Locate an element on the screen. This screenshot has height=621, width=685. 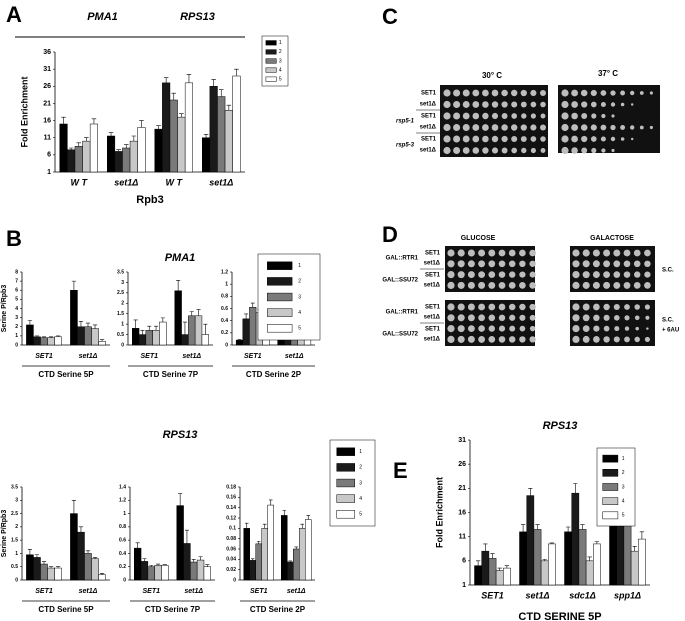
y-tick-label: 16 is located at coordinates (462, 512).